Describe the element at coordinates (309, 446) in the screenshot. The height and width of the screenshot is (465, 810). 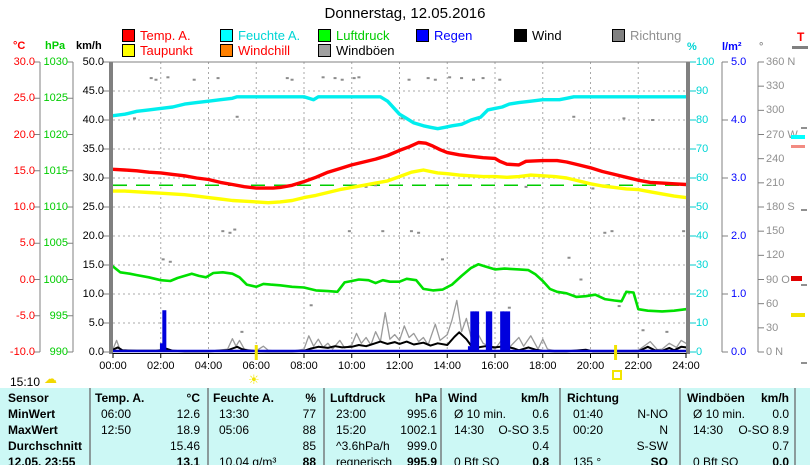
I see `table-cell-value: 85` at that location.